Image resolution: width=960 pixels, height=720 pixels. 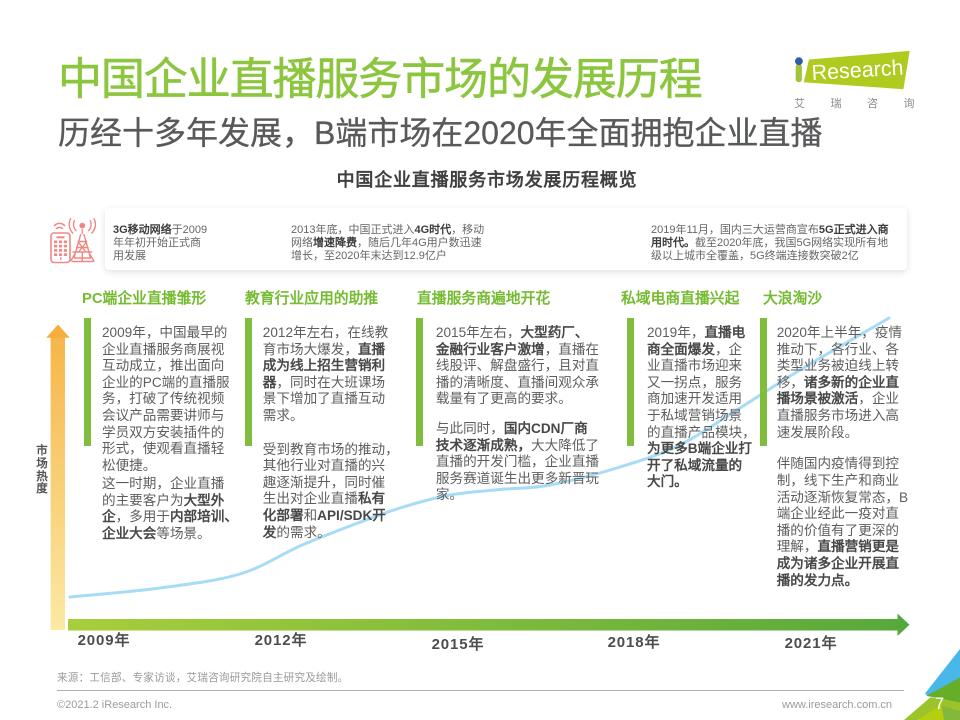 I want to click on svg-text: 7, so click(x=939, y=704).